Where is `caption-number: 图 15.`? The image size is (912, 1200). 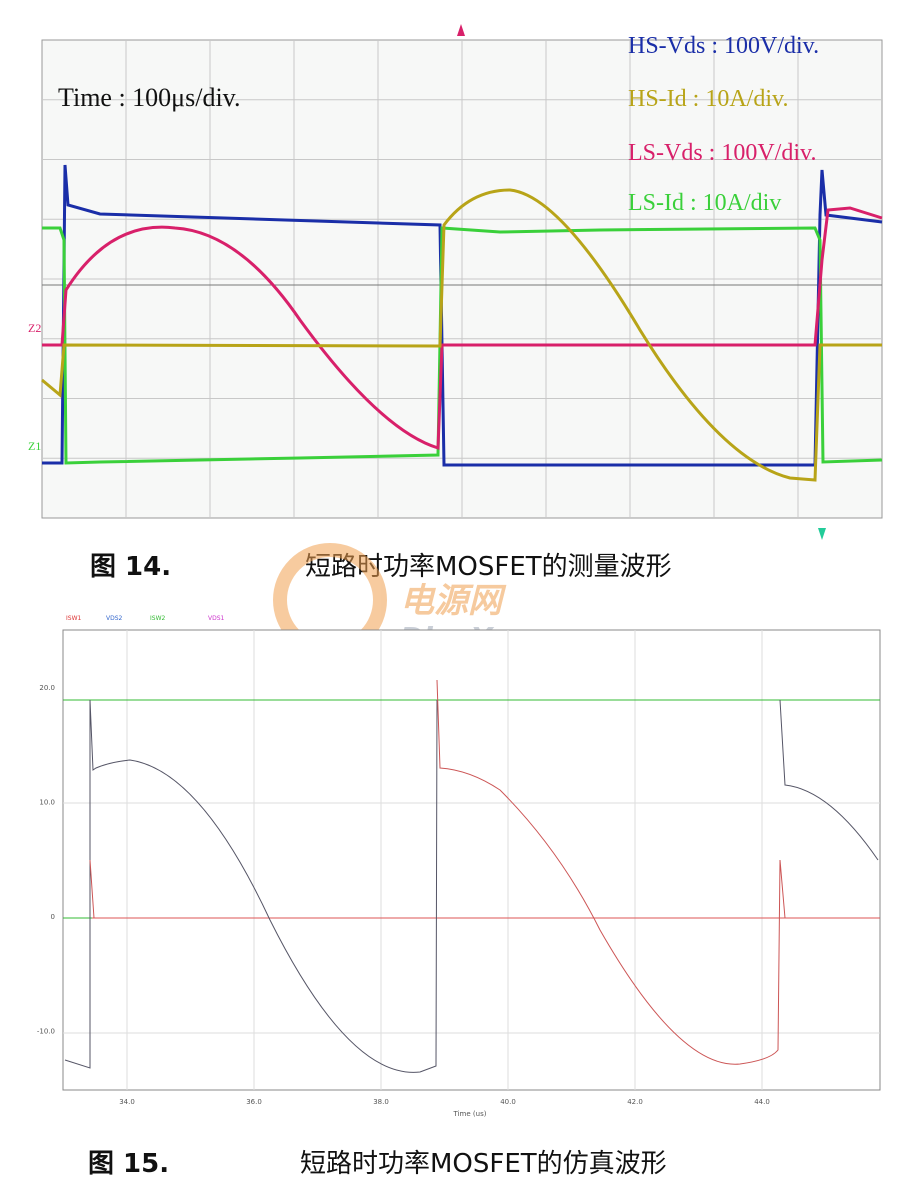
caption-number: 图 15. is located at coordinates (128, 1164).